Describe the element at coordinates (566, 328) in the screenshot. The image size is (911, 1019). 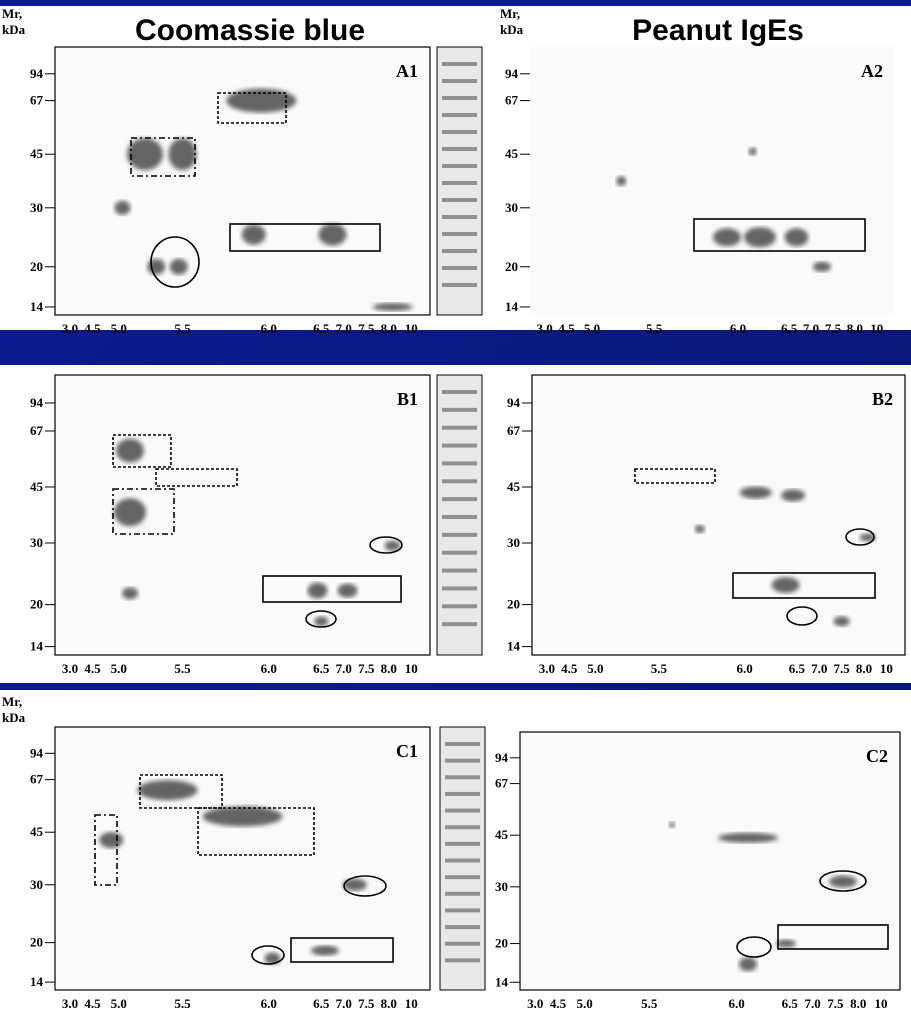
I see `pi-tick-label: 4.5` at that location.